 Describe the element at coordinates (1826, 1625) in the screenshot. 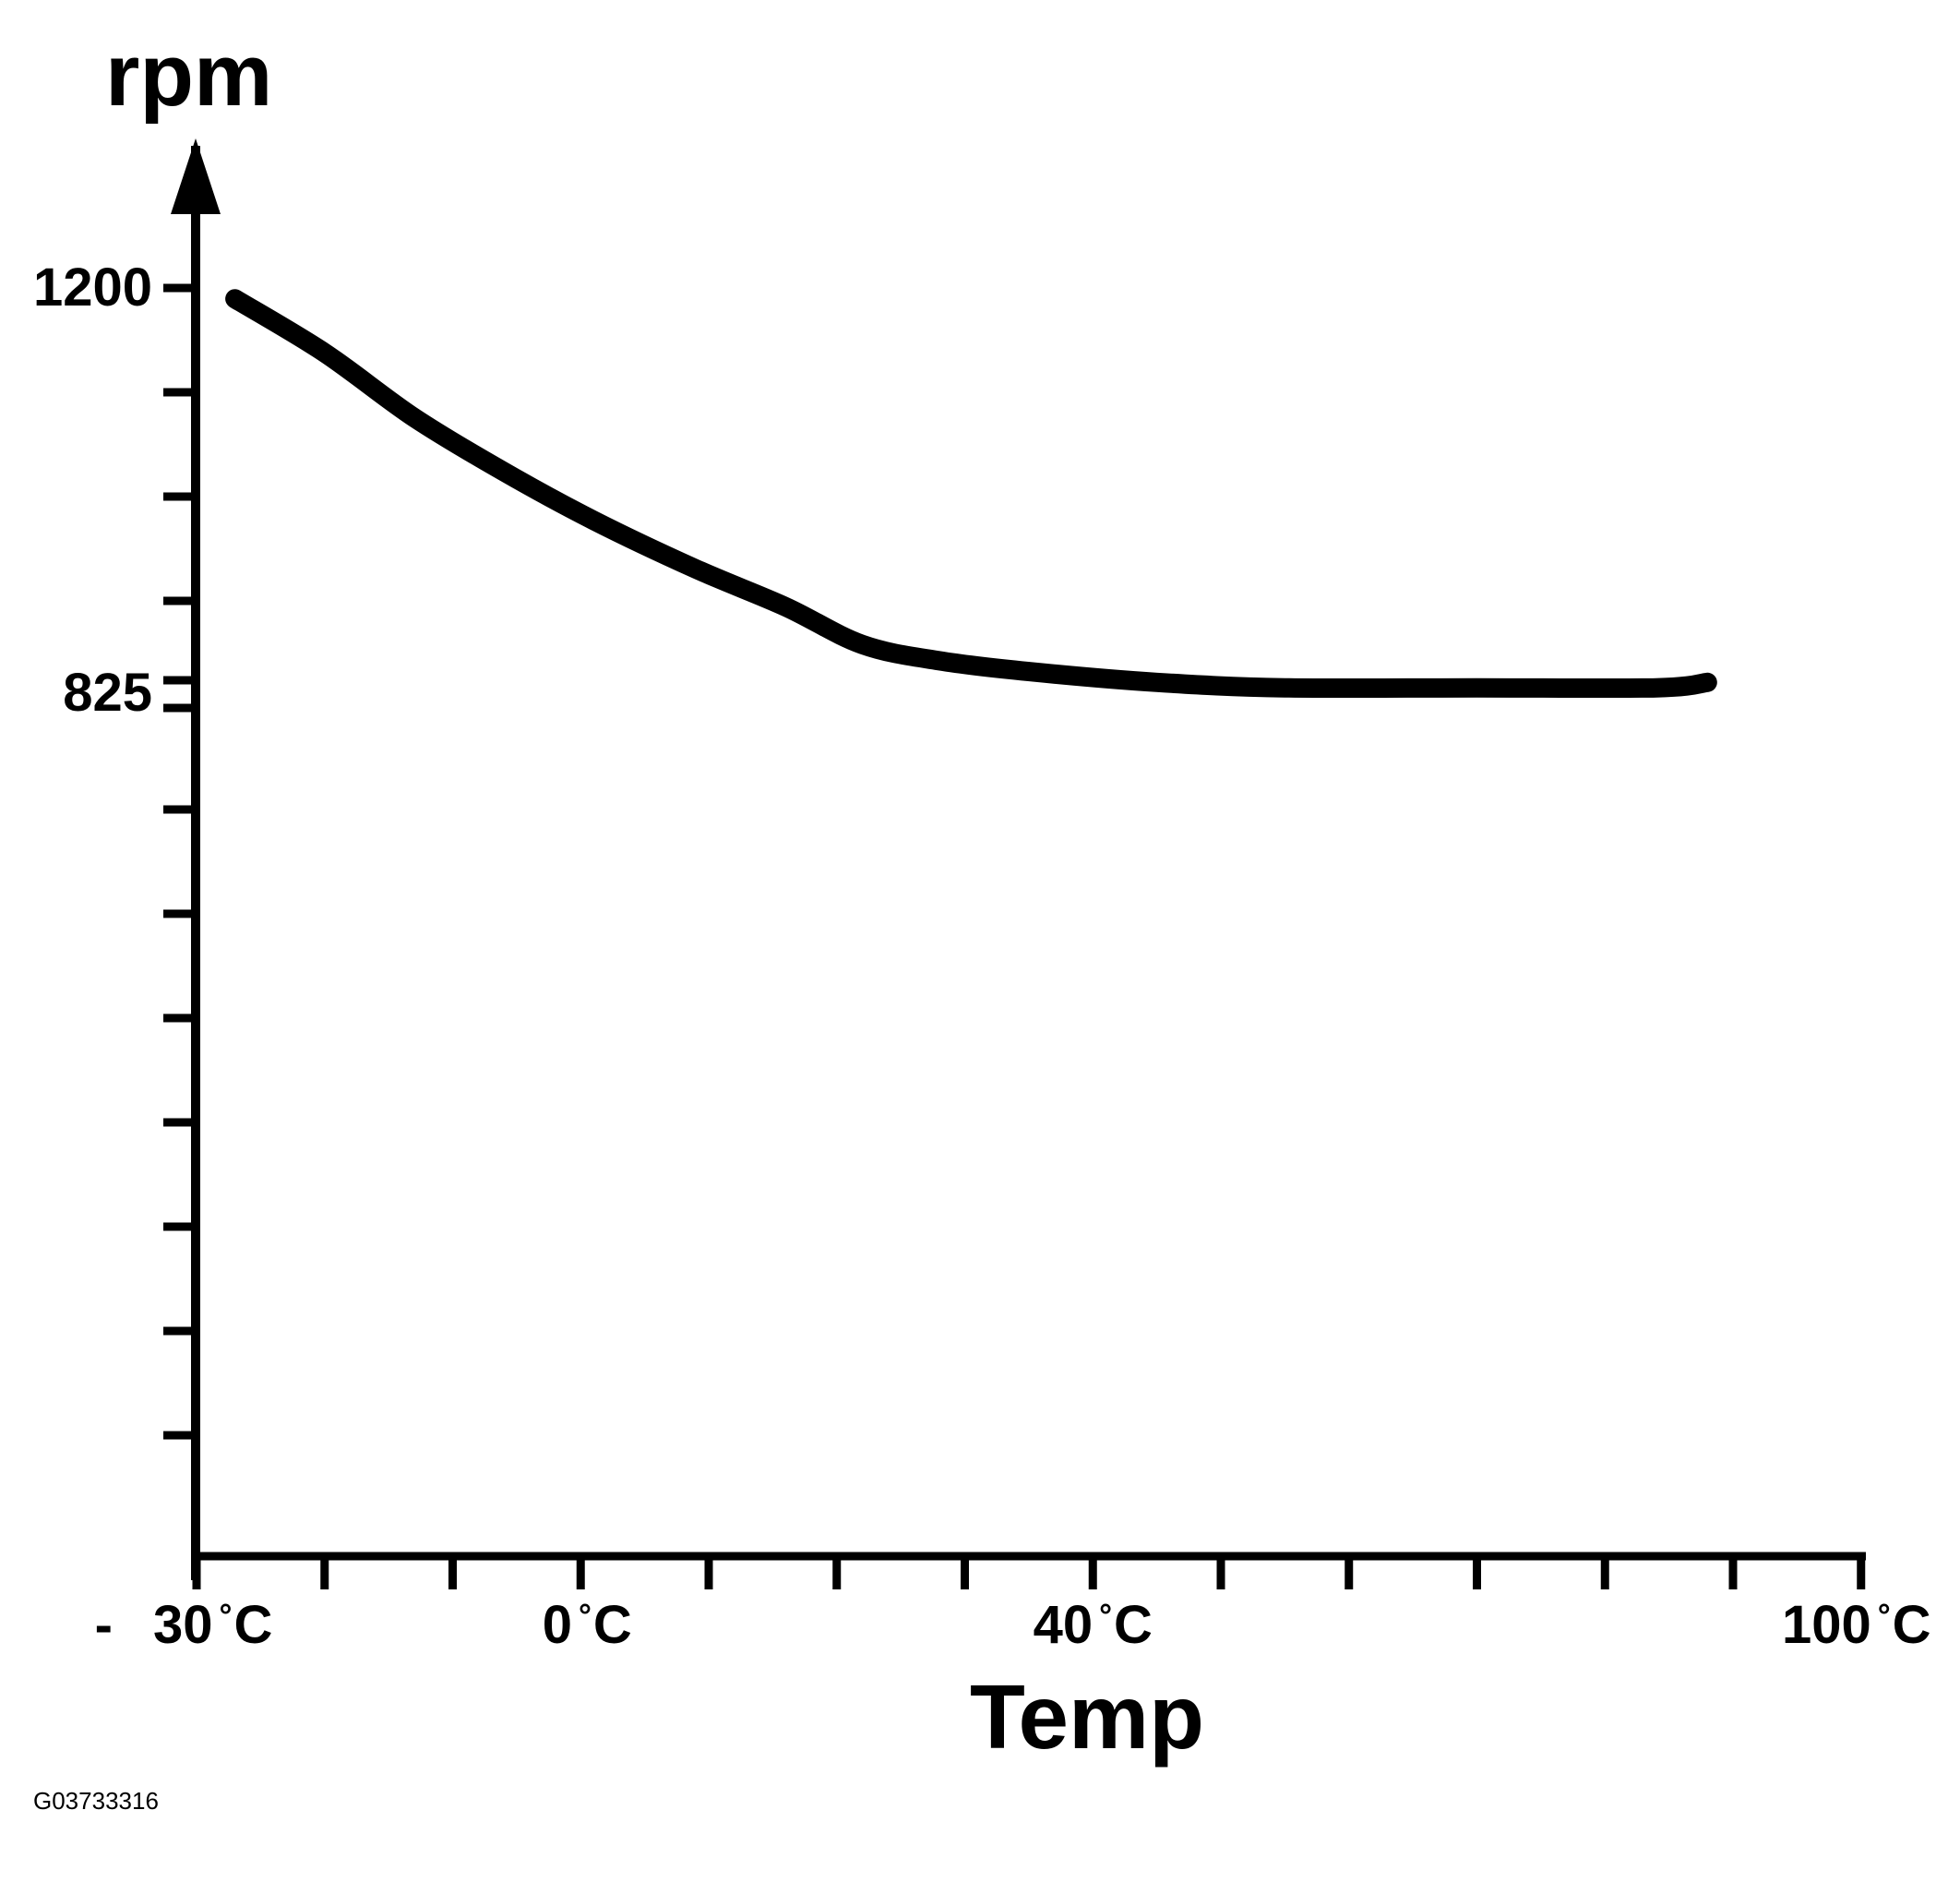

I see `x-tick-number: 100` at that location.